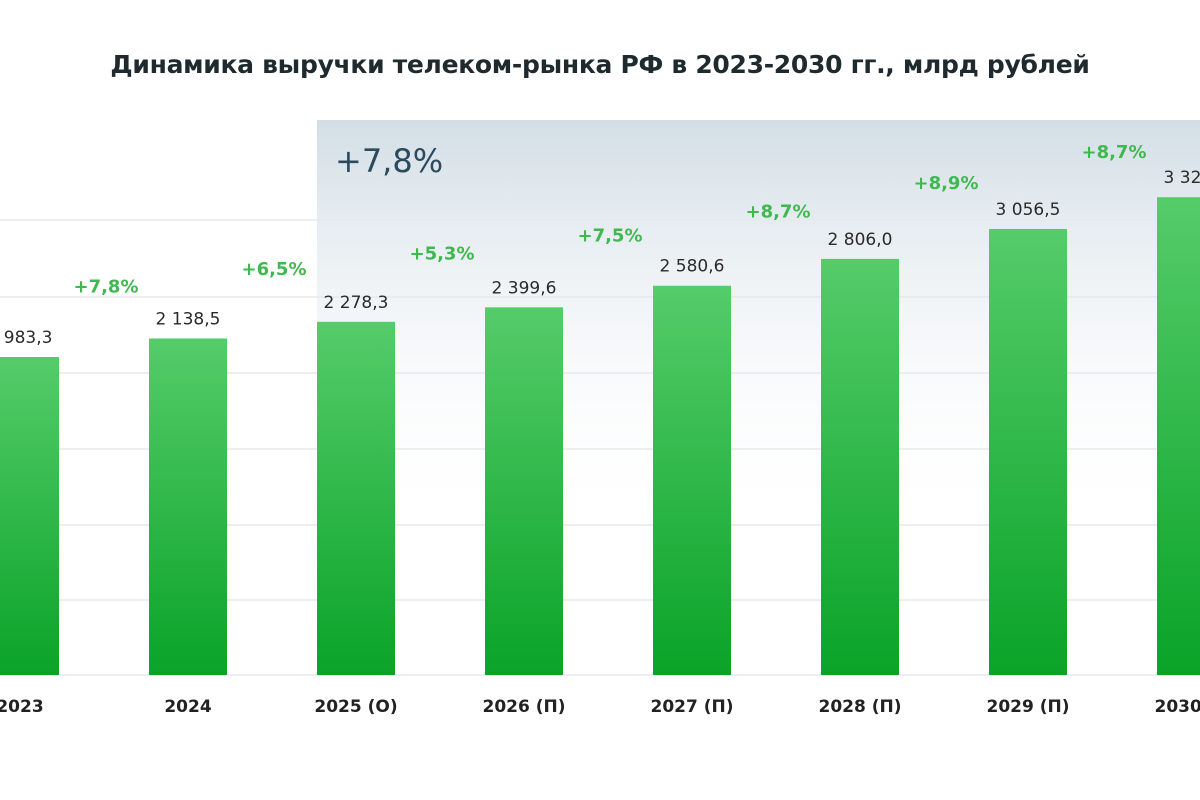  I want to click on growth-label: +7,5%, so click(609, 236).